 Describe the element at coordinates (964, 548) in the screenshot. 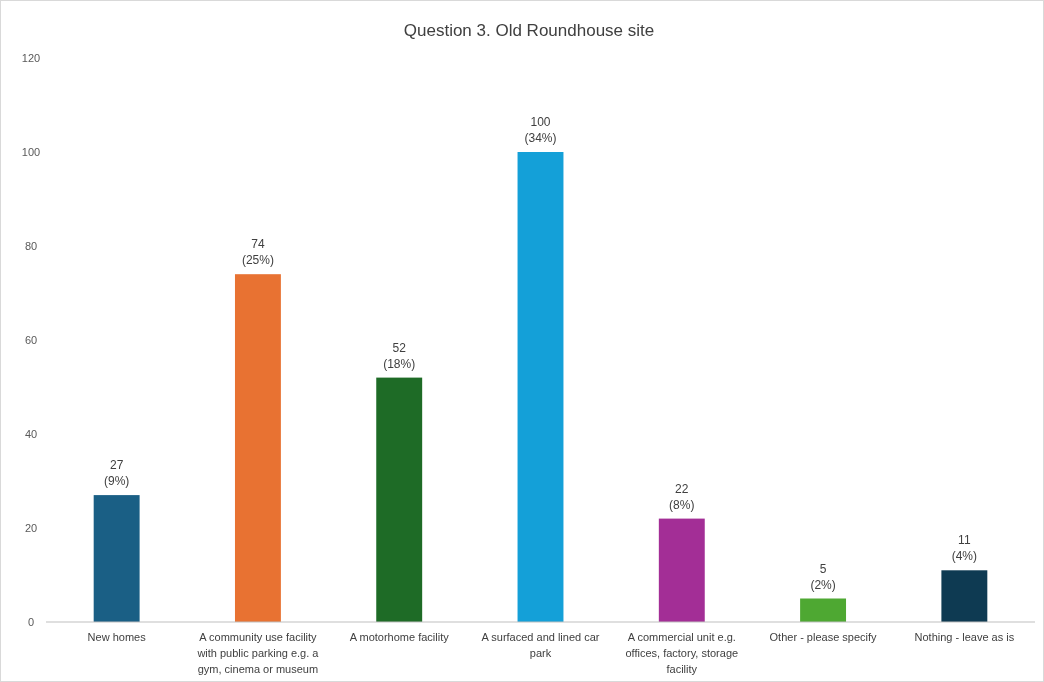

I see `data-label: 11 (4%)` at that location.